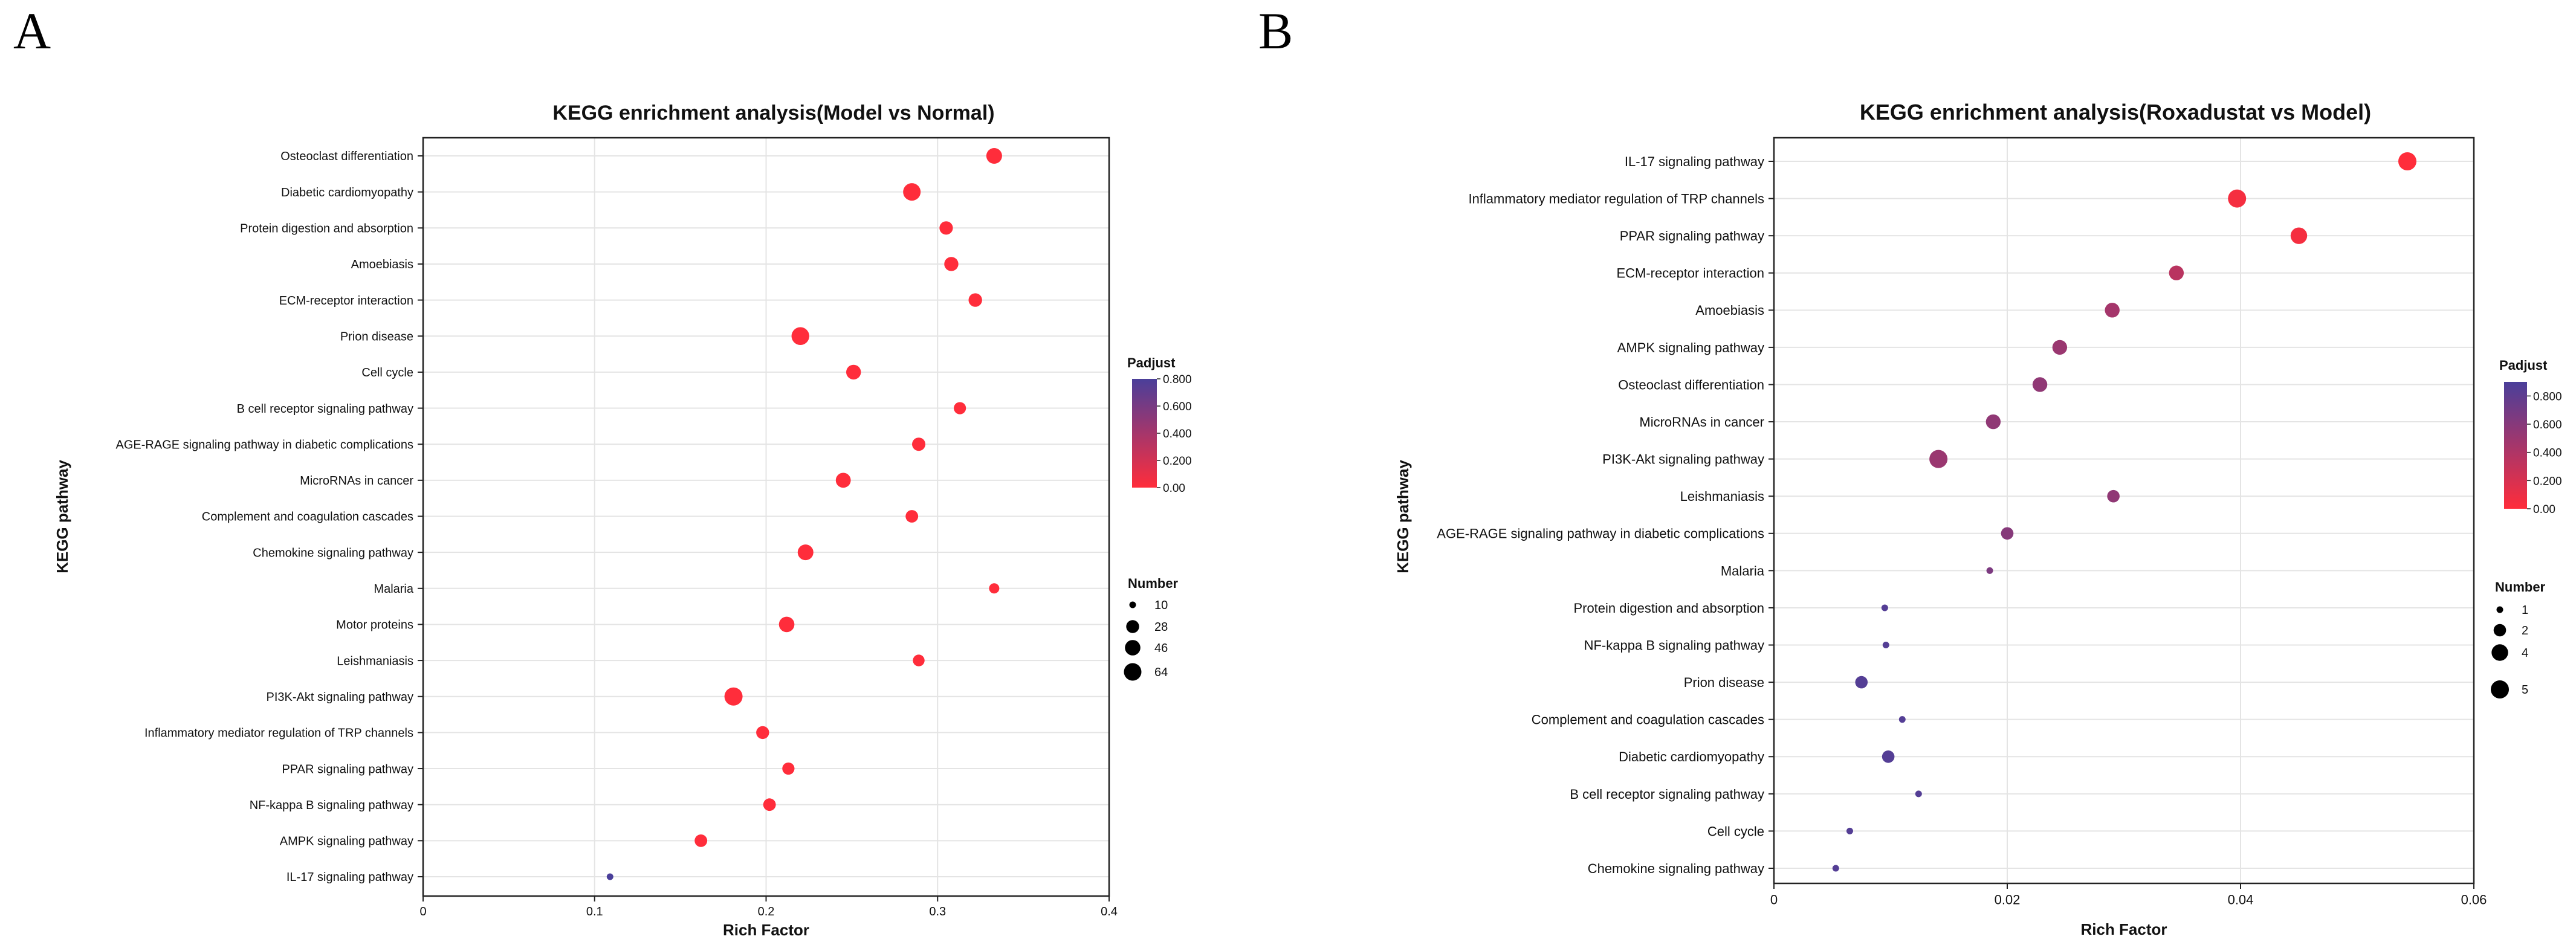  Describe the element at coordinates (1109, 912) in the screenshot. I see `x-tick-label: 0.4` at that location.